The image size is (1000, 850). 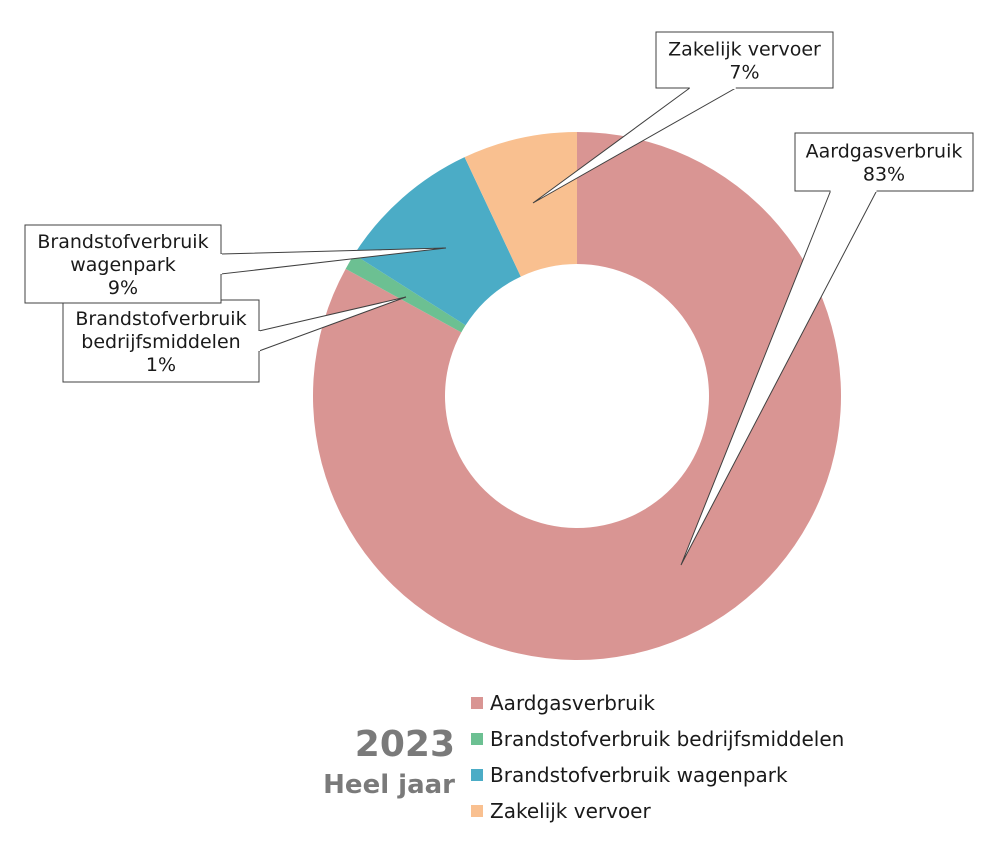 What do you see at coordinates (389, 785) in the screenshot?
I see `caption-period: Heel jaar` at bounding box center [389, 785].